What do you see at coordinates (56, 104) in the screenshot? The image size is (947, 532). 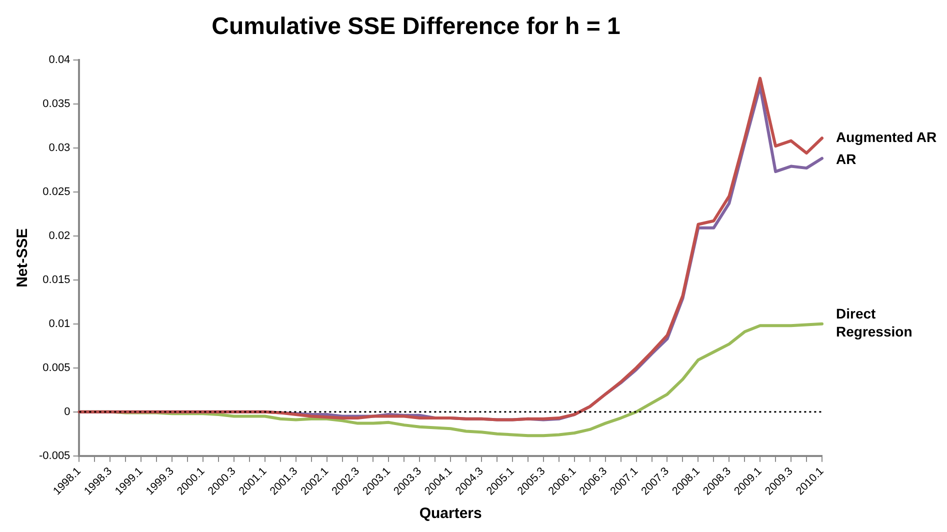 I see `y-tick-label: 0.035` at bounding box center [56, 104].